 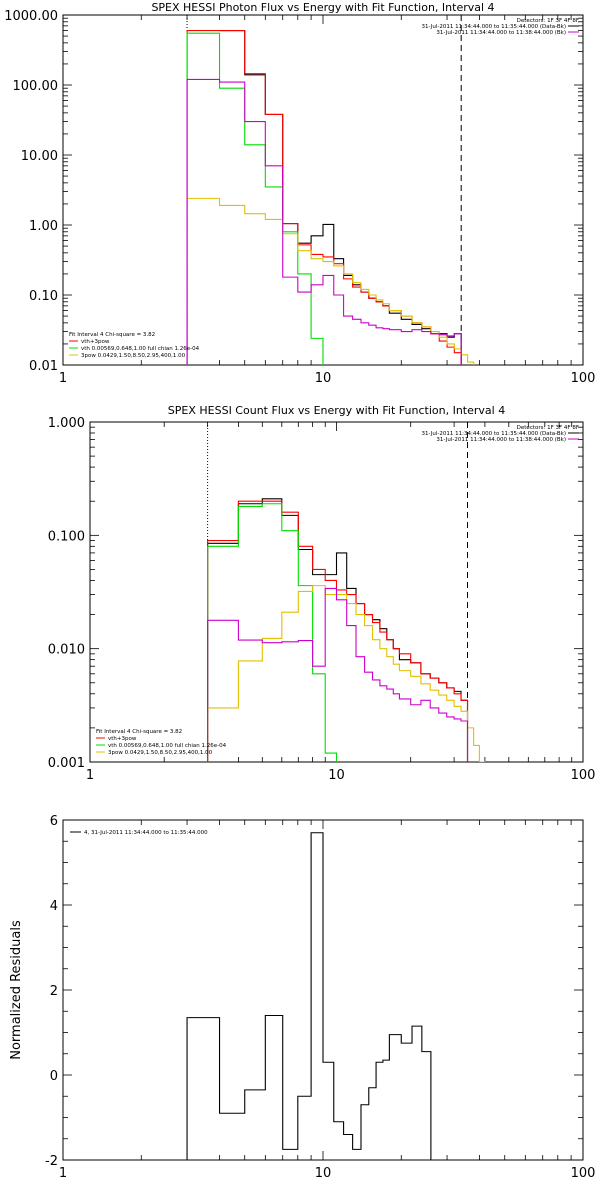 What do you see at coordinates (66, 650) in the screenshot?
I see `y-tick-label: 0.010` at bounding box center [66, 650].